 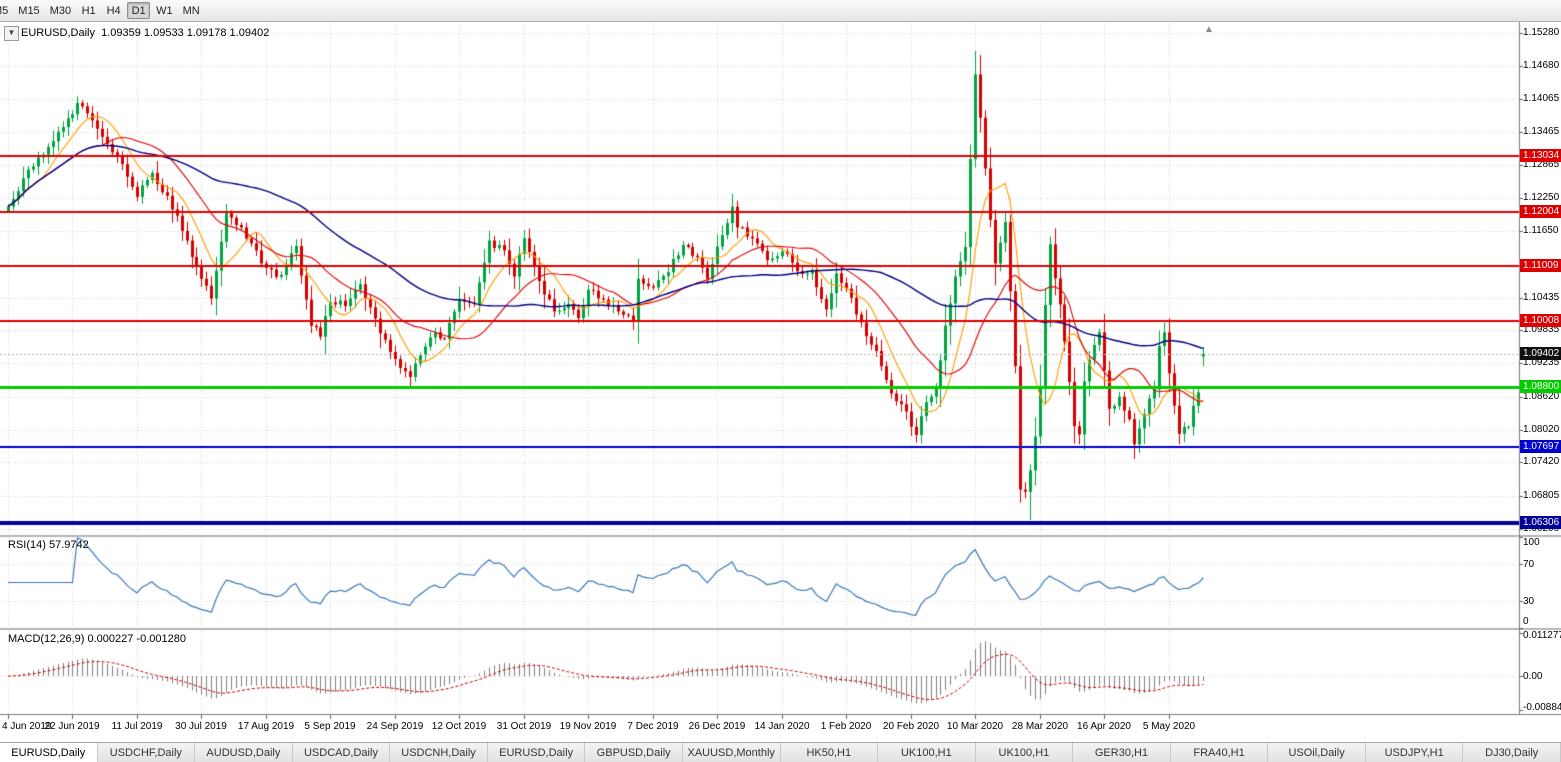 What do you see at coordinates (113, 10) in the screenshot?
I see `timeframe-button-h4: H4` at bounding box center [113, 10].